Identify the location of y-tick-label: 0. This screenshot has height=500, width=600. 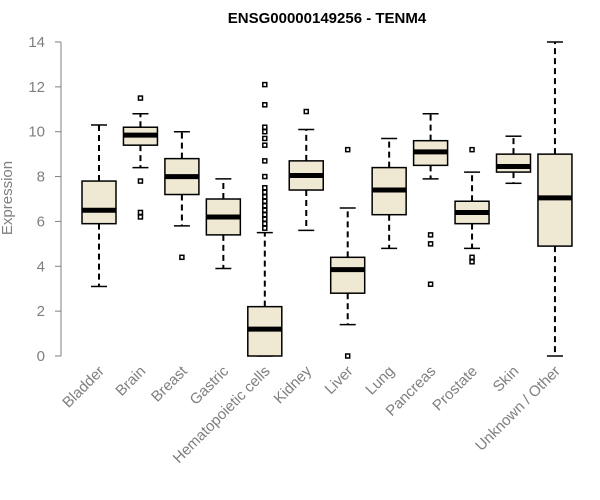
(41, 356).